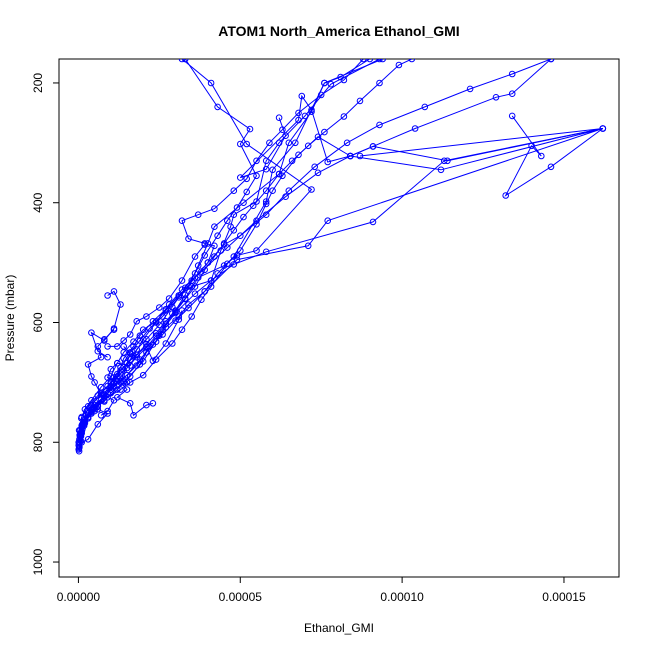 The height and width of the screenshot is (650, 650). What do you see at coordinates (38, 322) in the screenshot?
I see `y-tick-label: 600` at bounding box center [38, 322].